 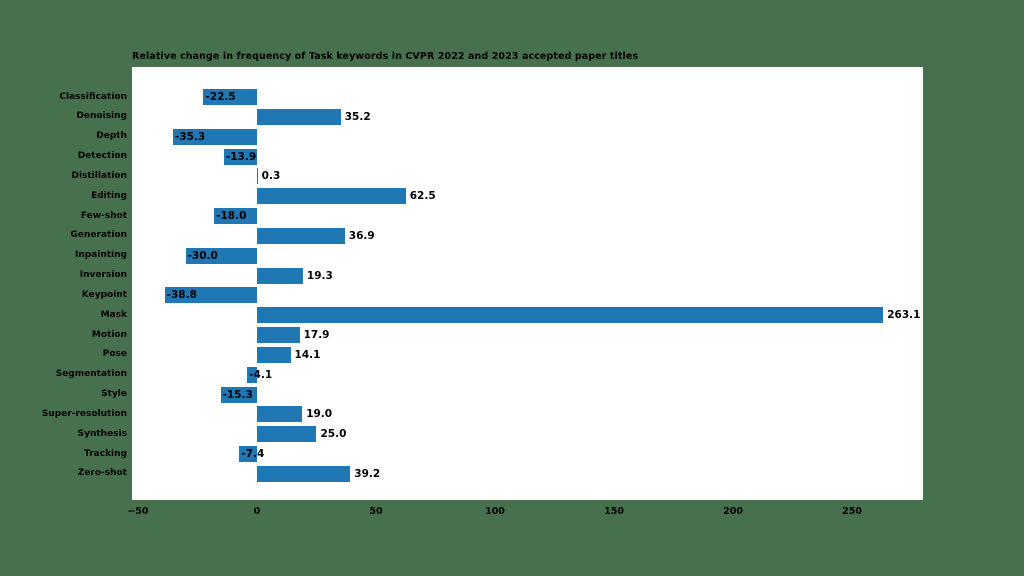 What do you see at coordinates (257, 176) in the screenshot?
I see `bar-distillation` at bounding box center [257, 176].